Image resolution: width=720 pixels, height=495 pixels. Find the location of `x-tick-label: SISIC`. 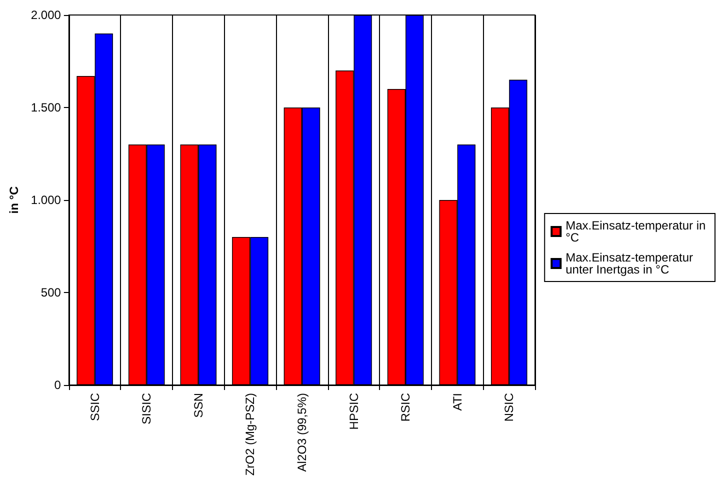

x-tick-label: SISIC is located at coordinates (147, 408).